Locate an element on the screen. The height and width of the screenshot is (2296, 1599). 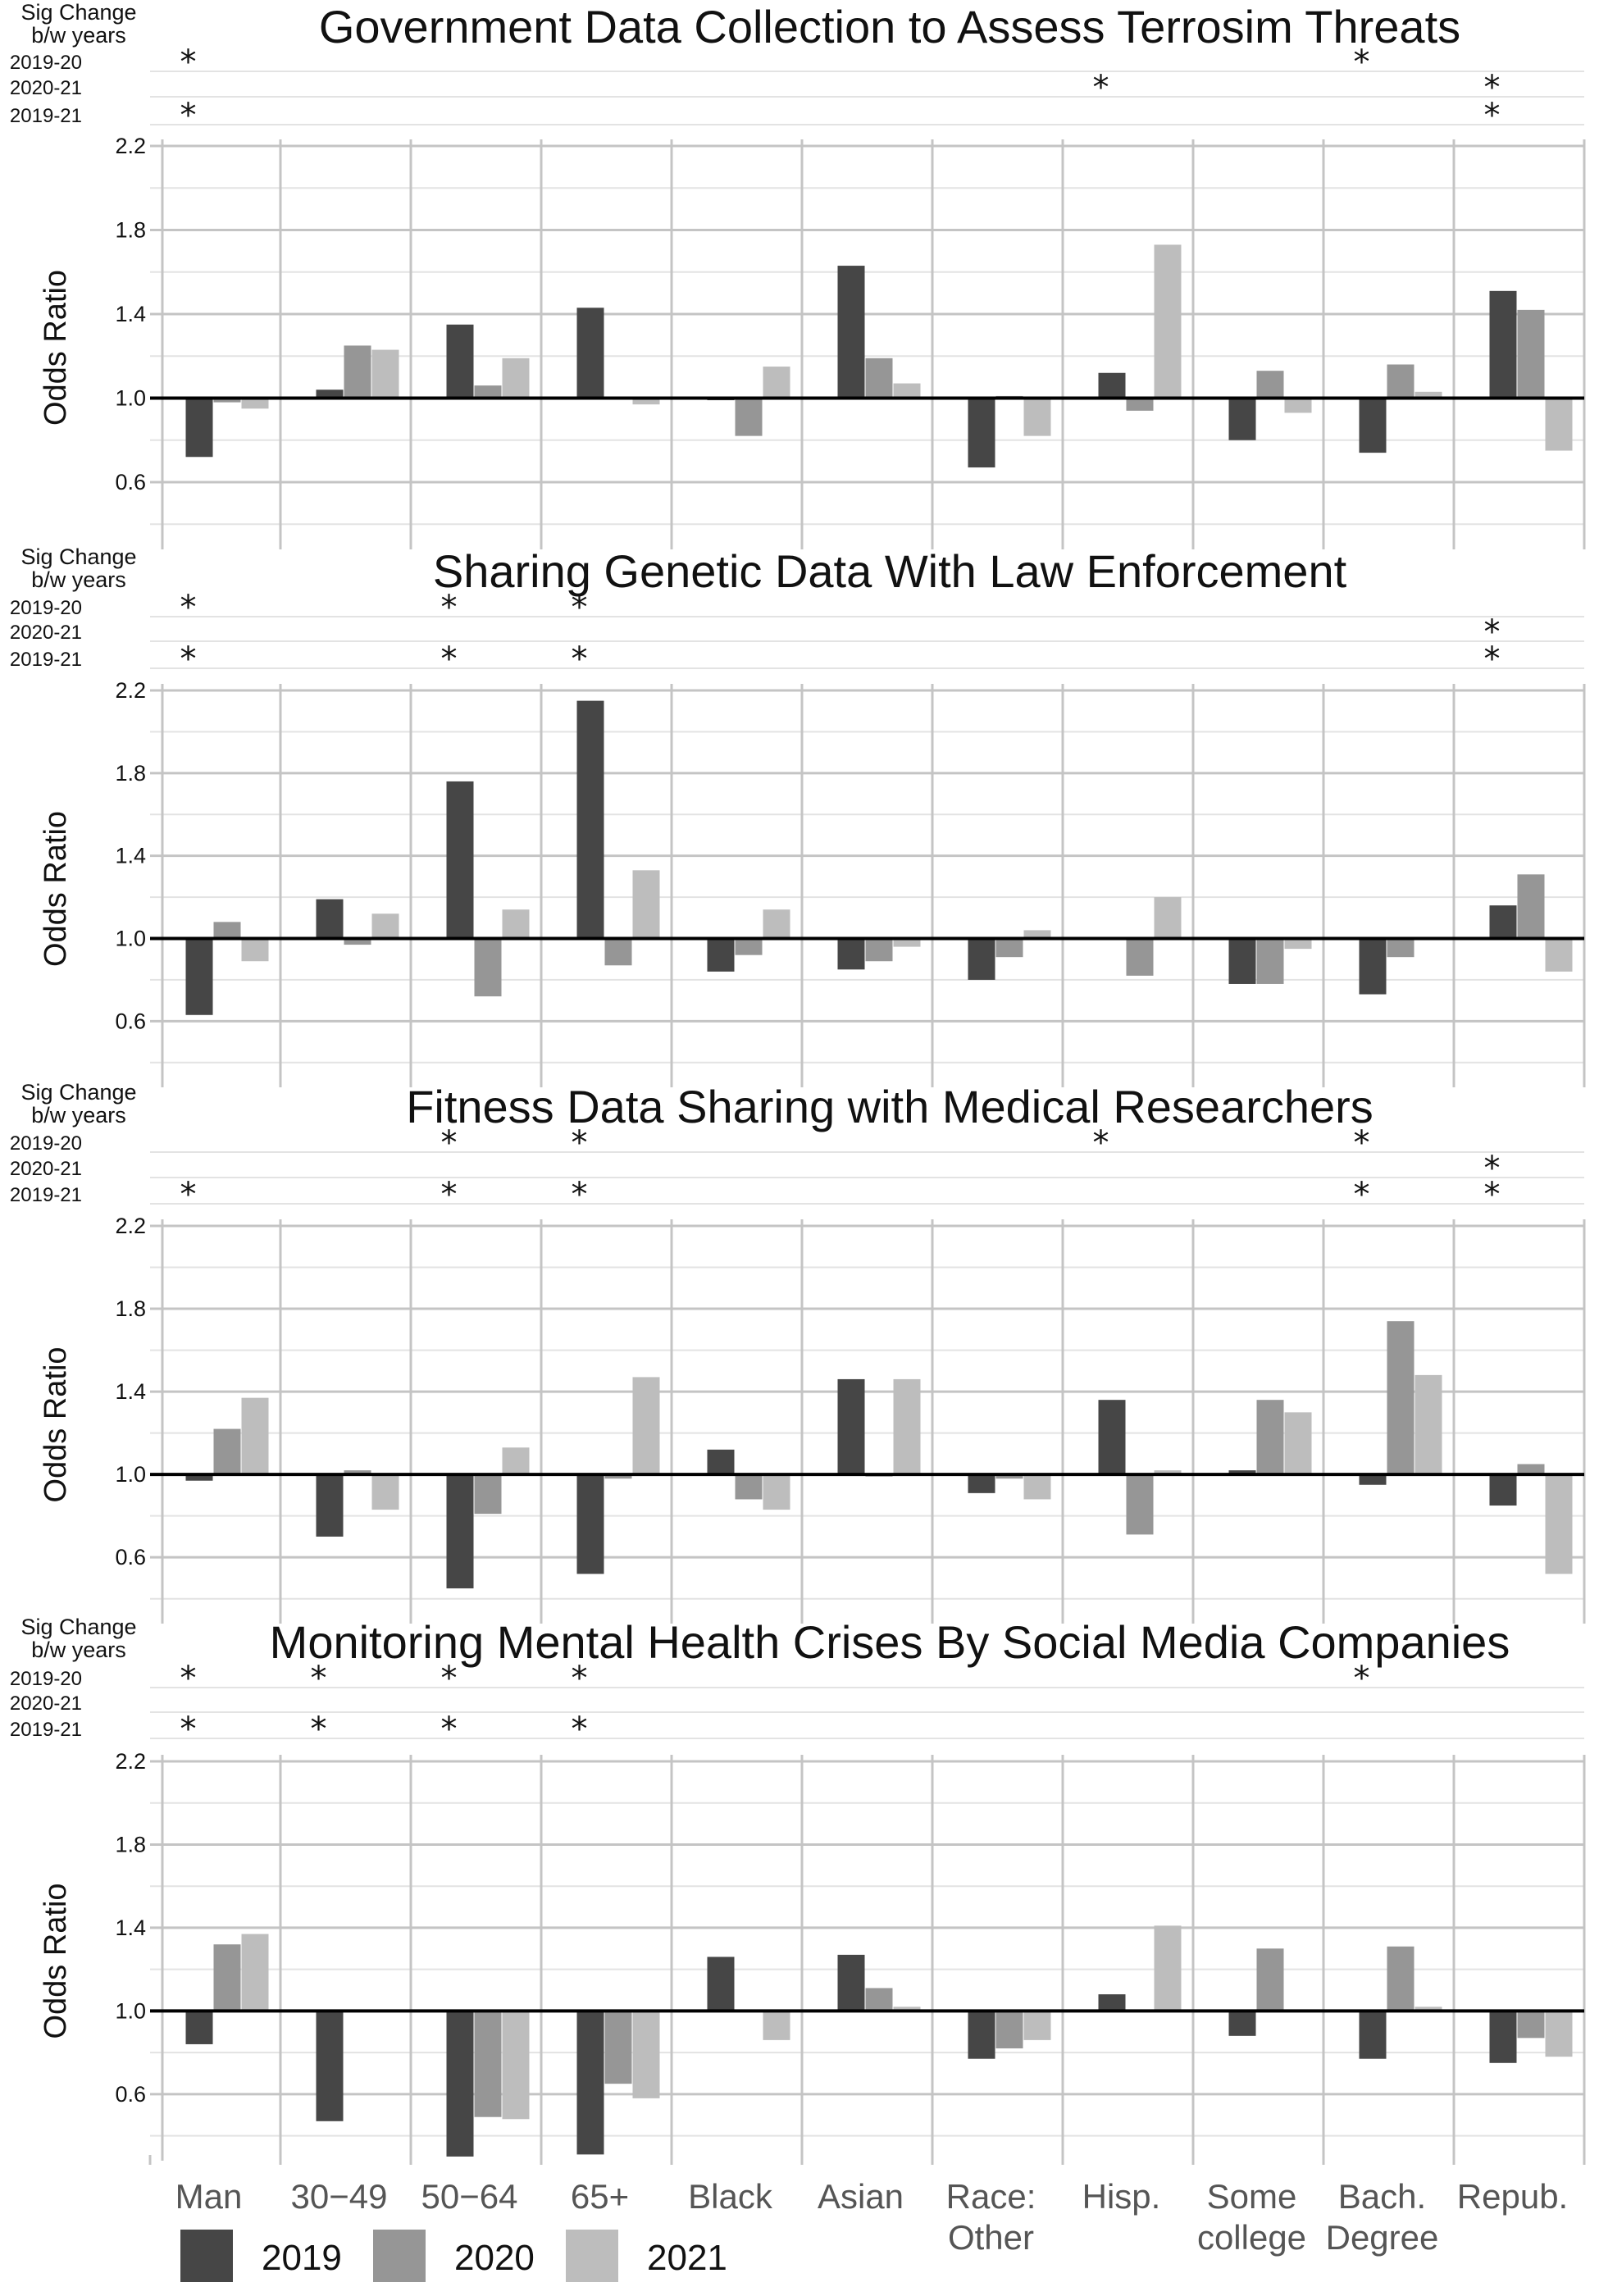
x-category-label: Bach. is located at coordinates (1382, 2196).